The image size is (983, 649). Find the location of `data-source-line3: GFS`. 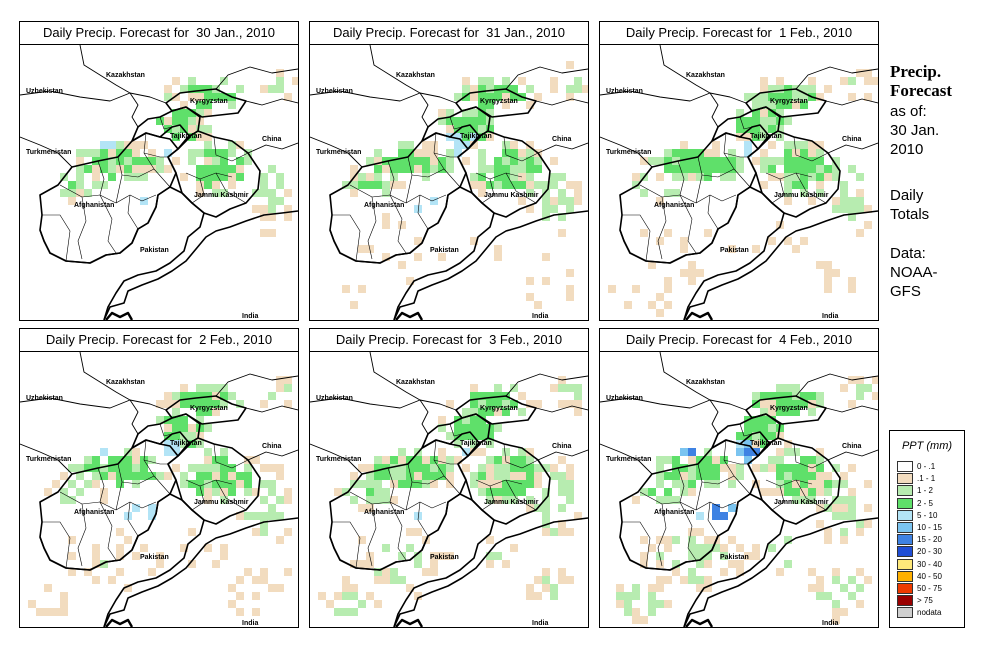

data-source-line3: GFS is located at coordinates (905, 291).